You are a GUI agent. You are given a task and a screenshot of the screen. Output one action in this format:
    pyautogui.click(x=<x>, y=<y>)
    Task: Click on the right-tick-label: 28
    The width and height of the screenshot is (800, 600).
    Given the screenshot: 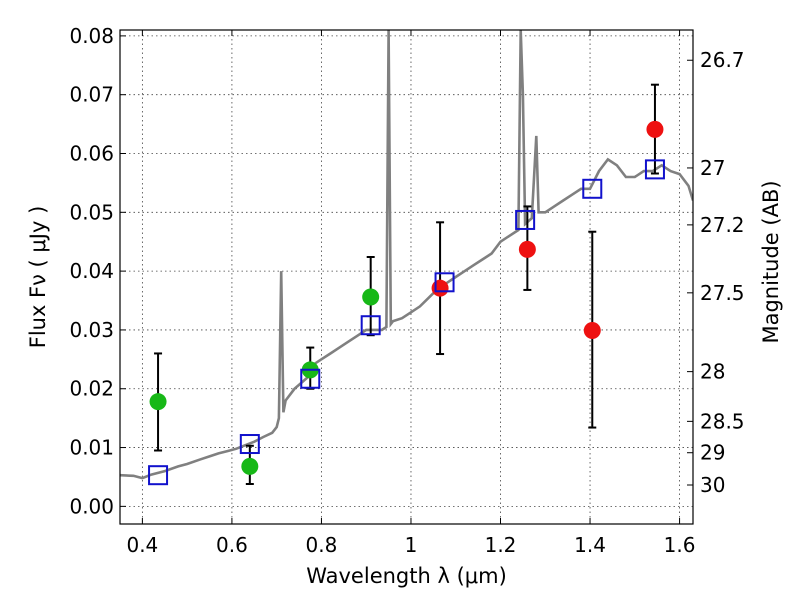 What is the action you would take?
    pyautogui.click(x=712, y=372)
    